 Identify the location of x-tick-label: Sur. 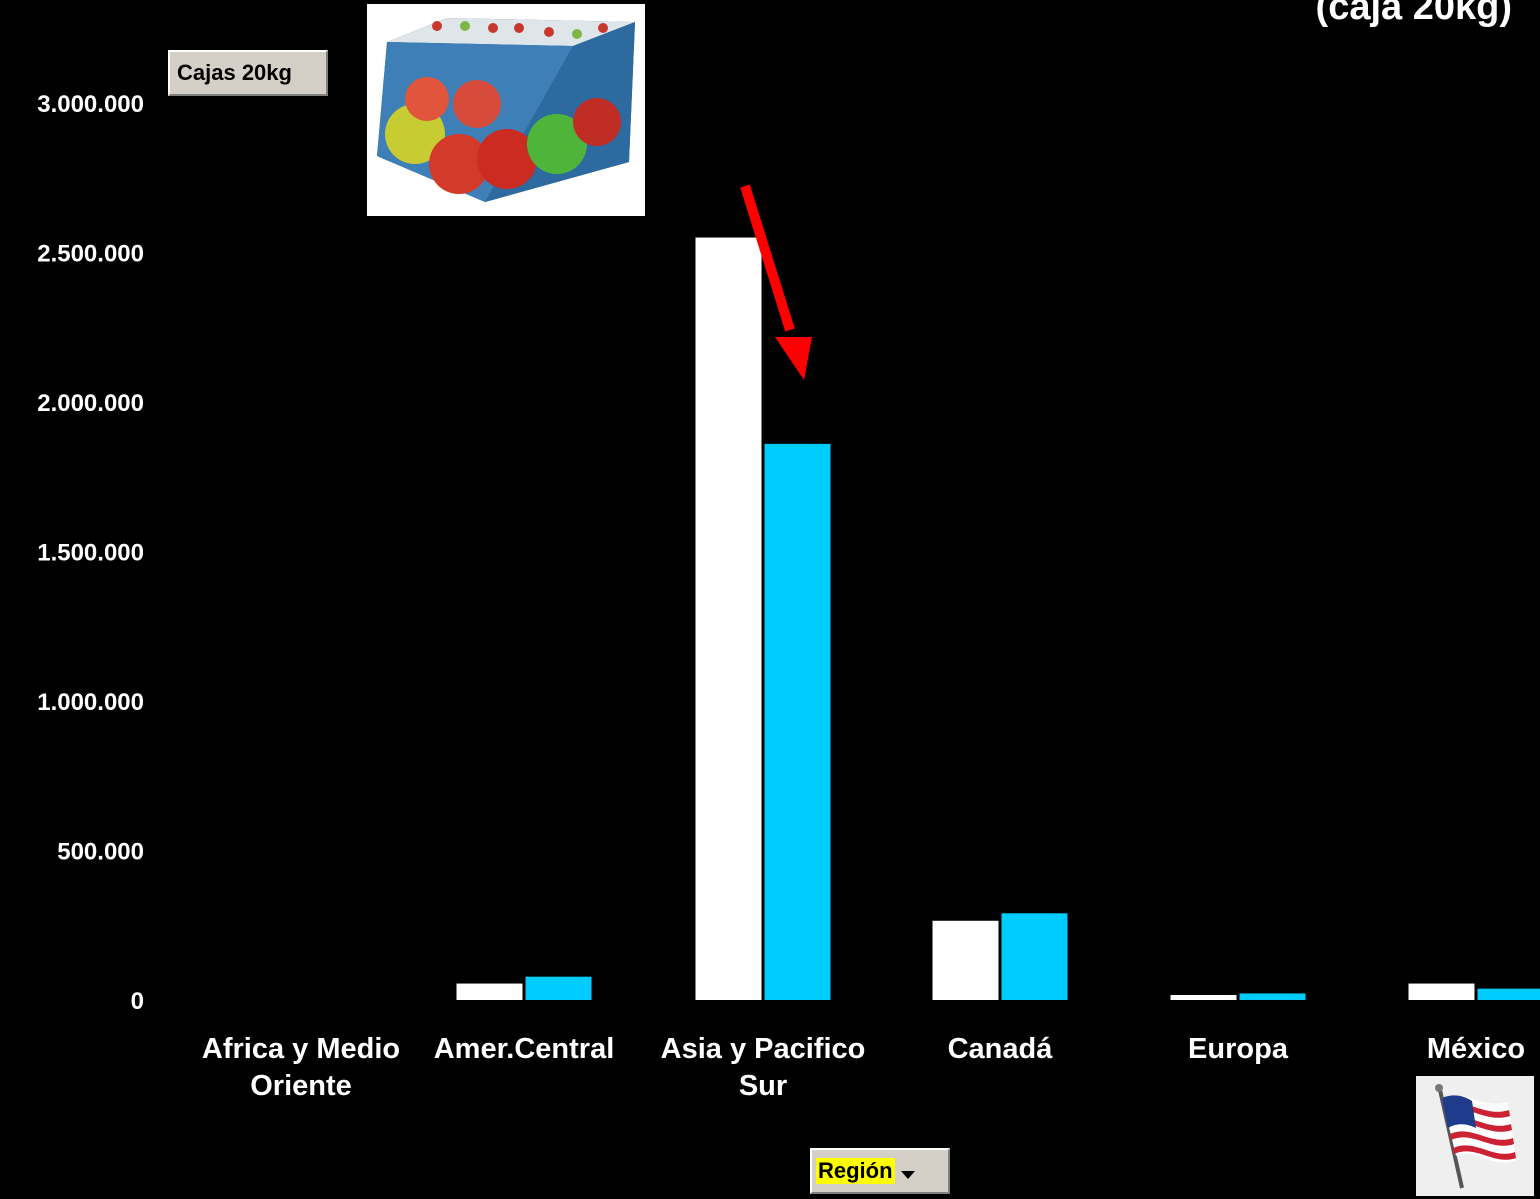
(763, 1086).